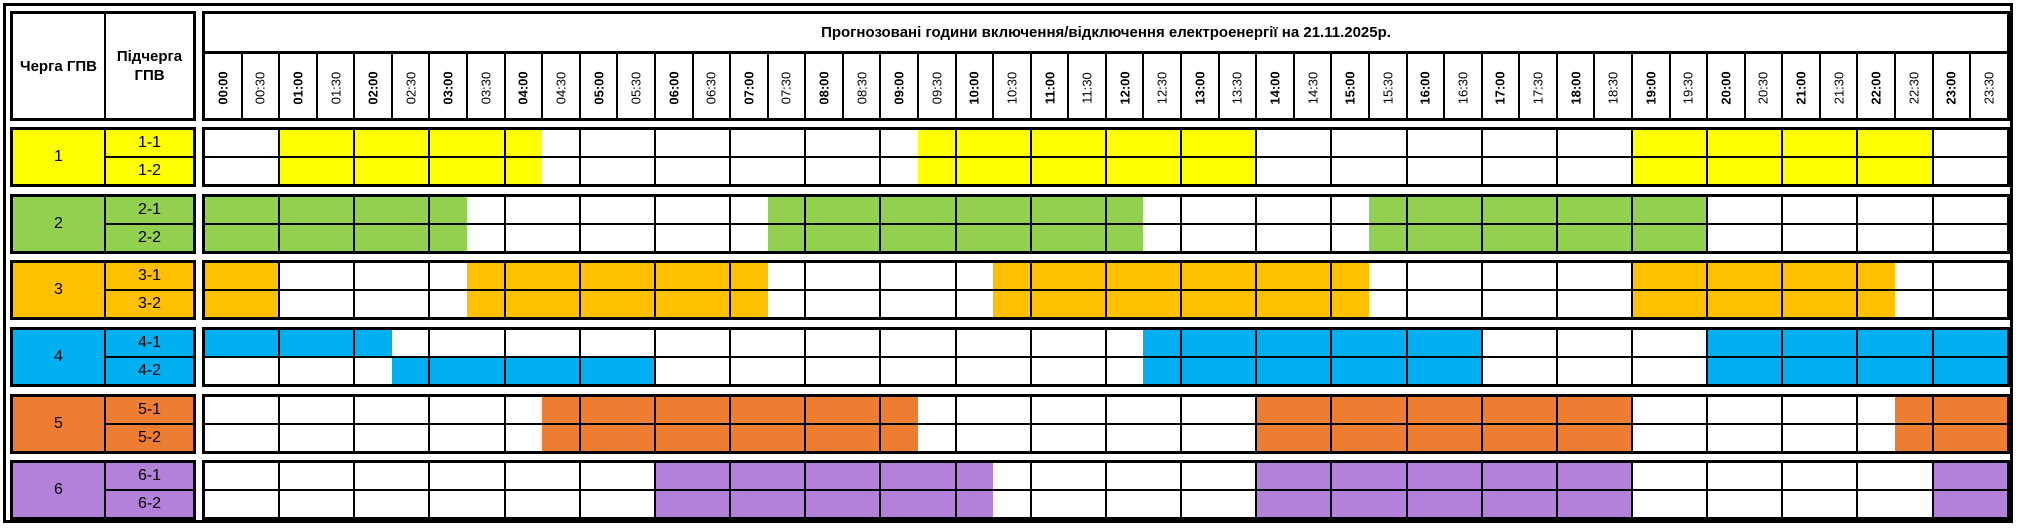 Image resolution: width=2020 pixels, height=530 pixels. What do you see at coordinates (675, 87) in the screenshot?
I see `time-column-header: 06:00` at bounding box center [675, 87].